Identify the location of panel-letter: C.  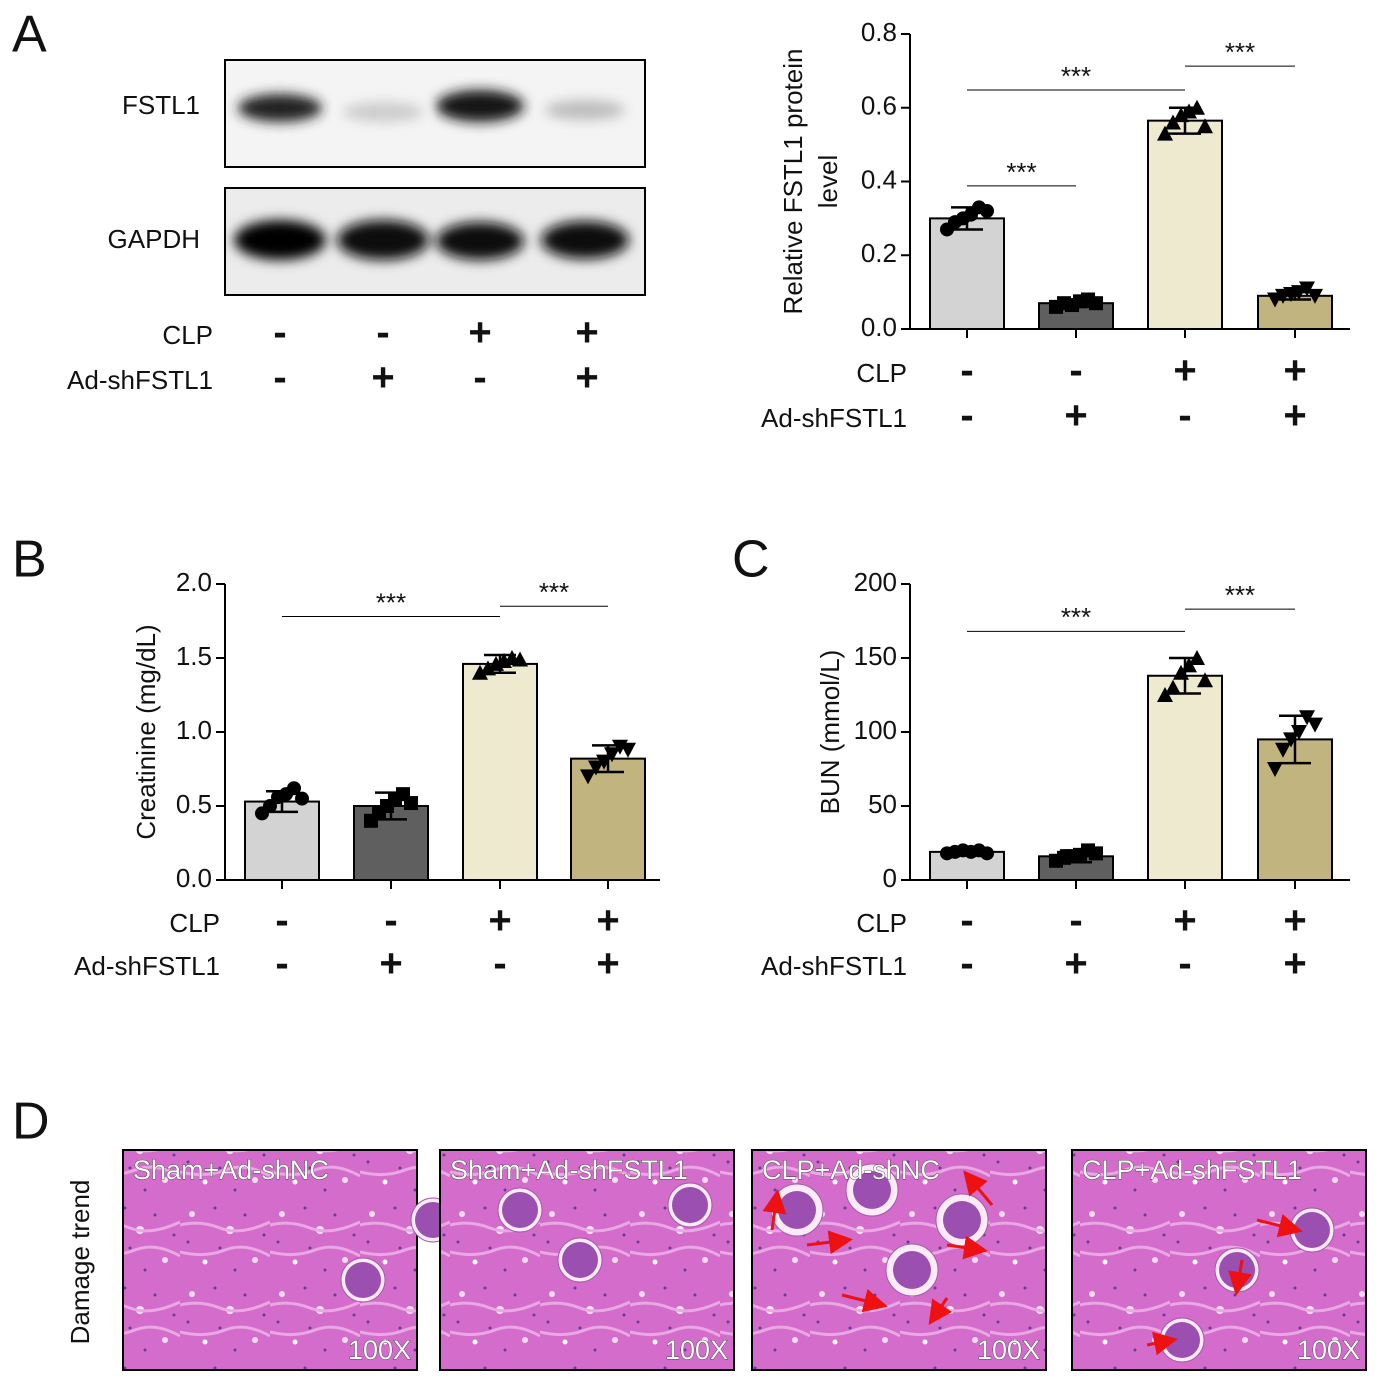
(751, 560).